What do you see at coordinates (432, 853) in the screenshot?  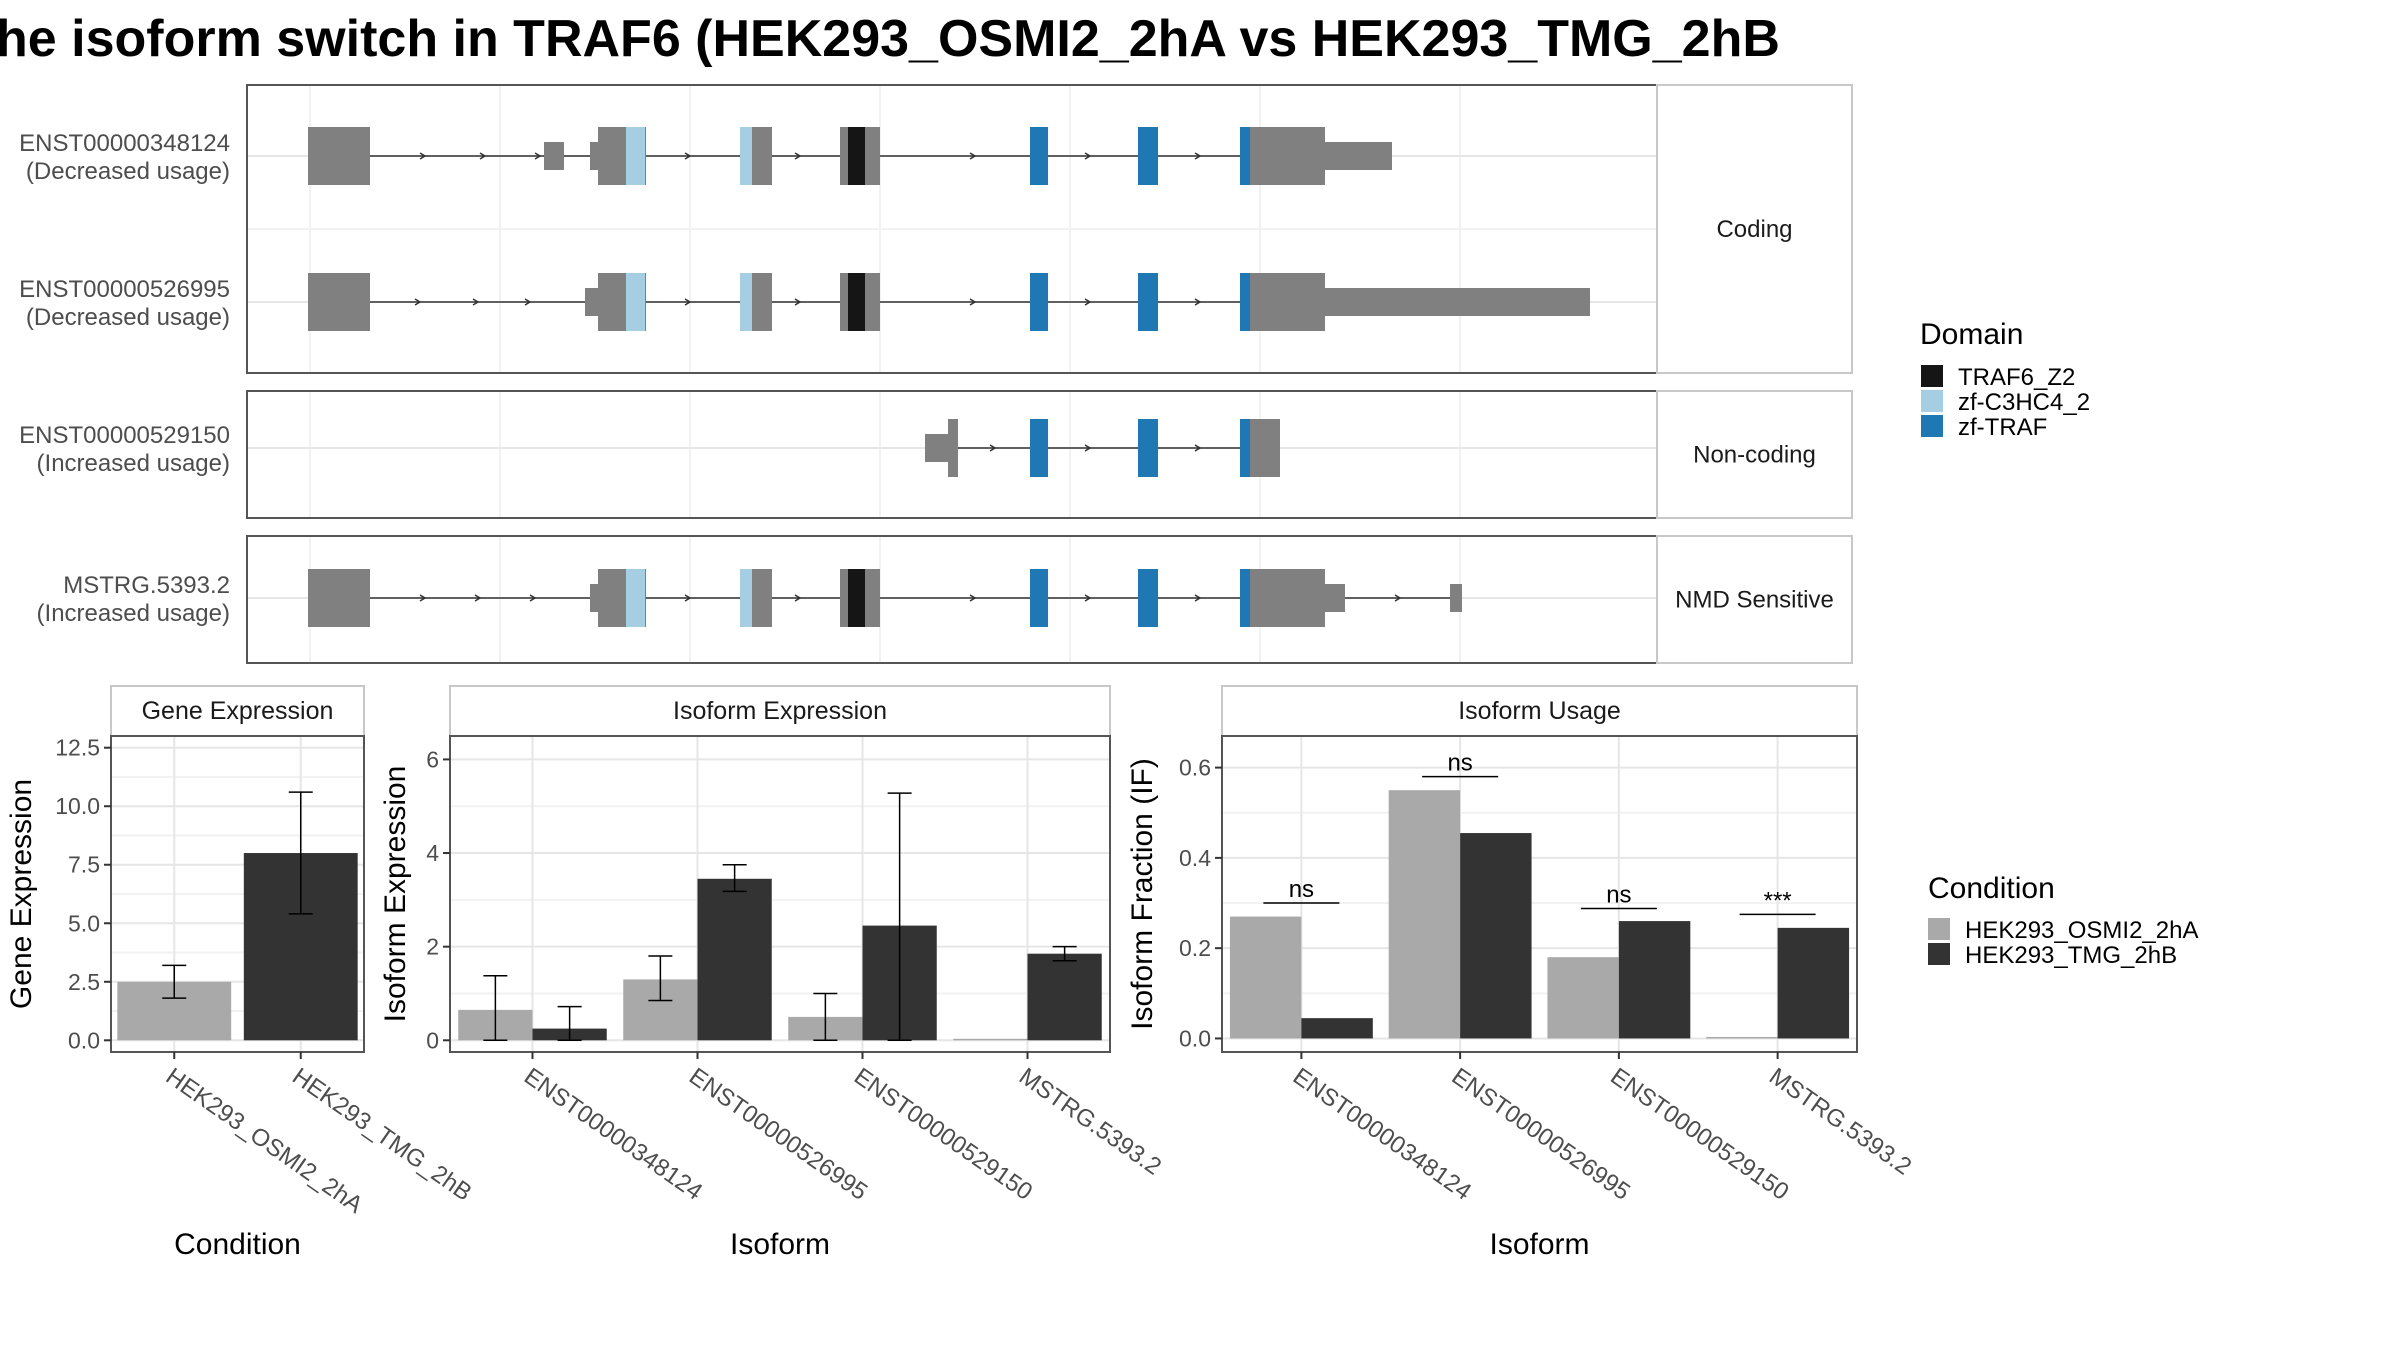 I see `y-tick-label: 4` at bounding box center [432, 853].